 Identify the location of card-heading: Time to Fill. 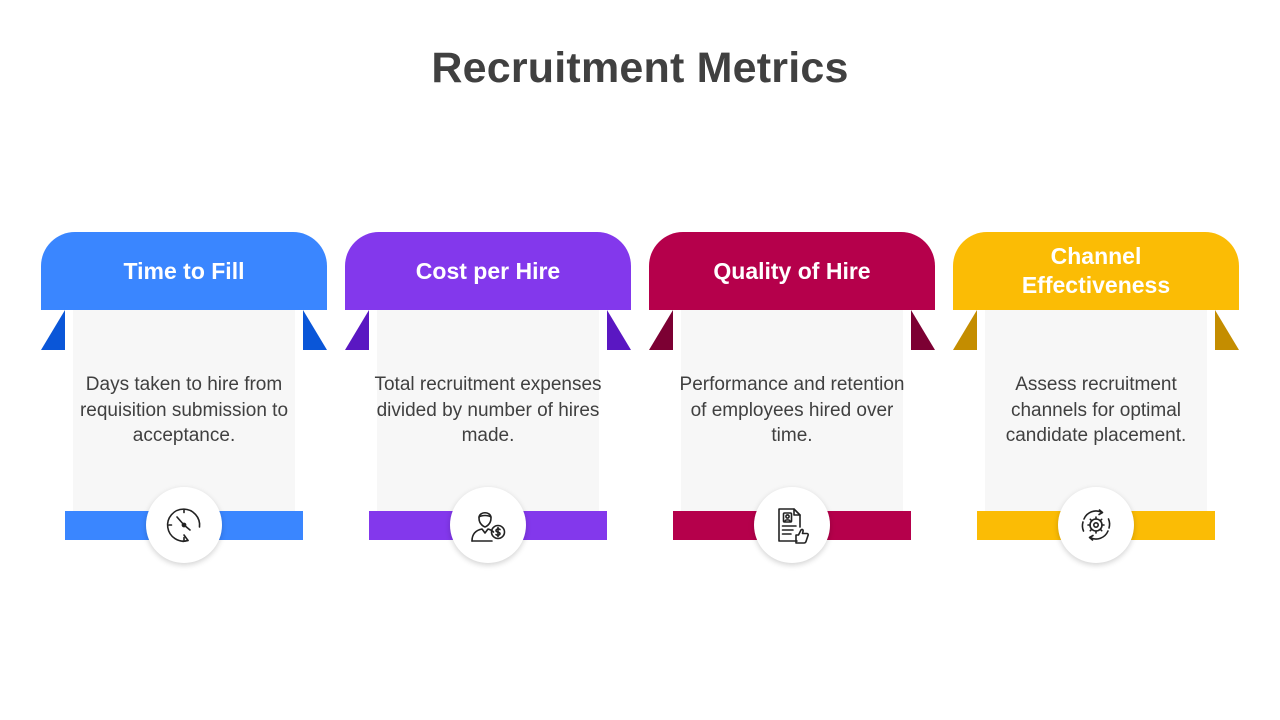
(184, 271).